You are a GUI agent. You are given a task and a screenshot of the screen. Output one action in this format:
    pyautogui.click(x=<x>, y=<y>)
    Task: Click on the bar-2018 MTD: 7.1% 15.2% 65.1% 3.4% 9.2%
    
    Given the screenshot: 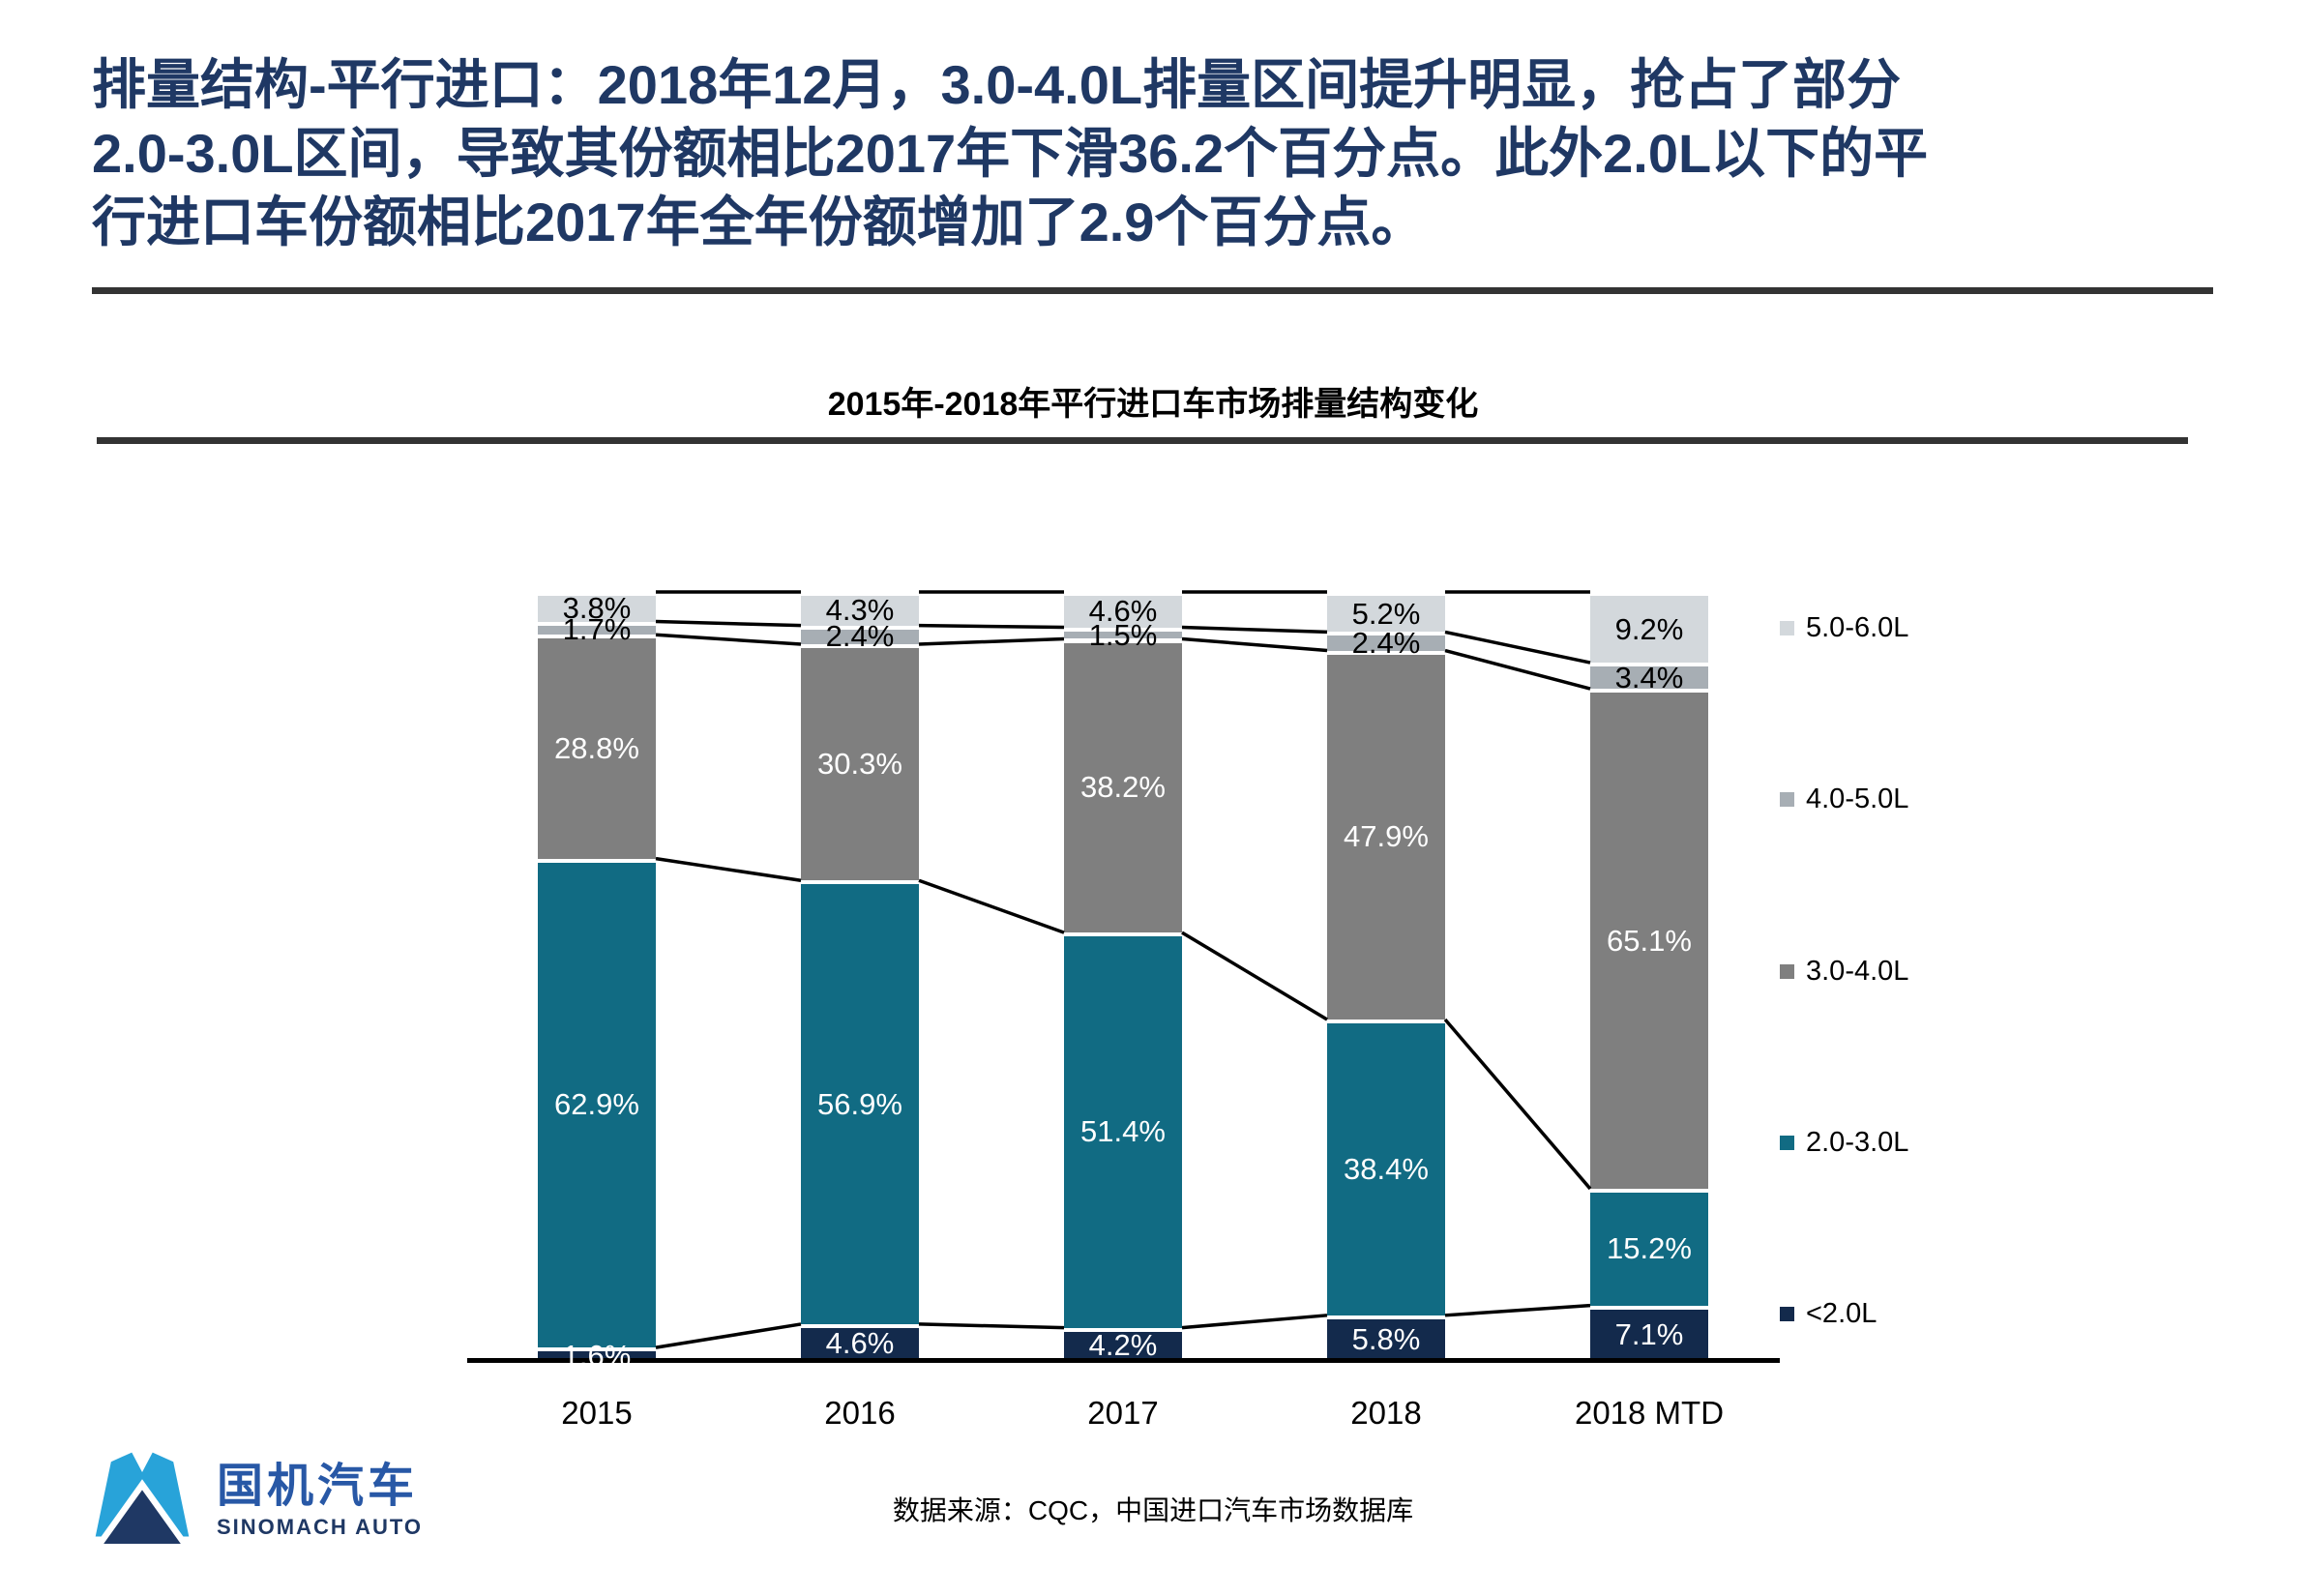 What is the action you would take?
    pyautogui.click(x=1649, y=976)
    